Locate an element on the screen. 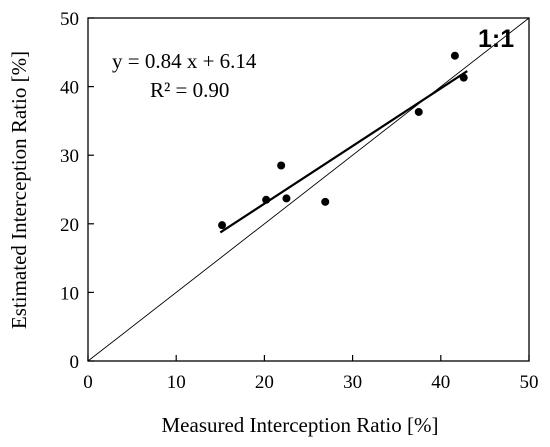 This screenshot has width=550, height=447. r-squared-label: R² = 0.90 is located at coordinates (189, 90).